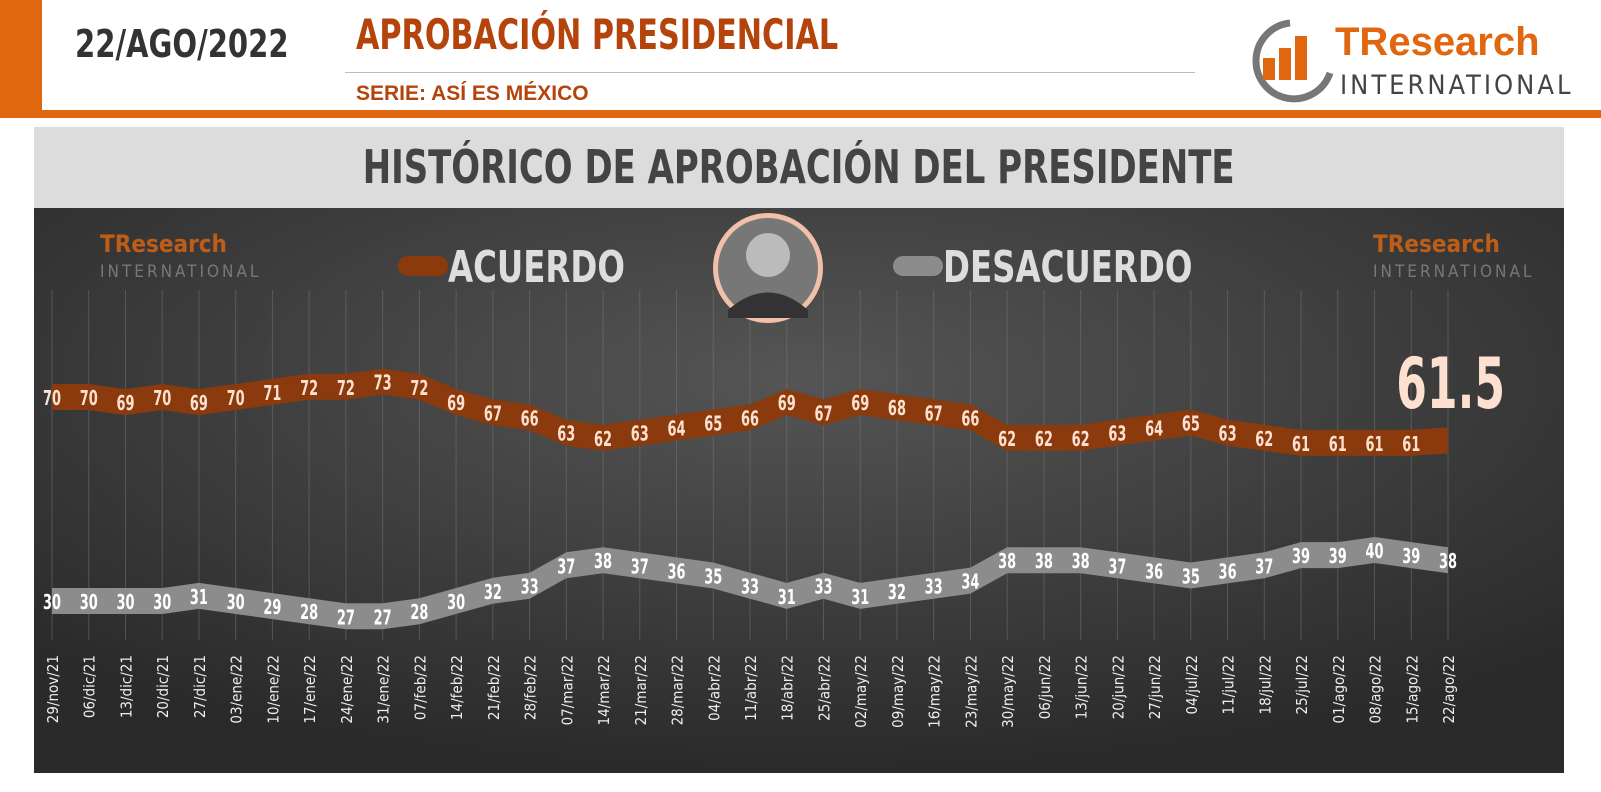 The height and width of the screenshot is (792, 1601). I want to click on accent-strip, so click(21, 56).